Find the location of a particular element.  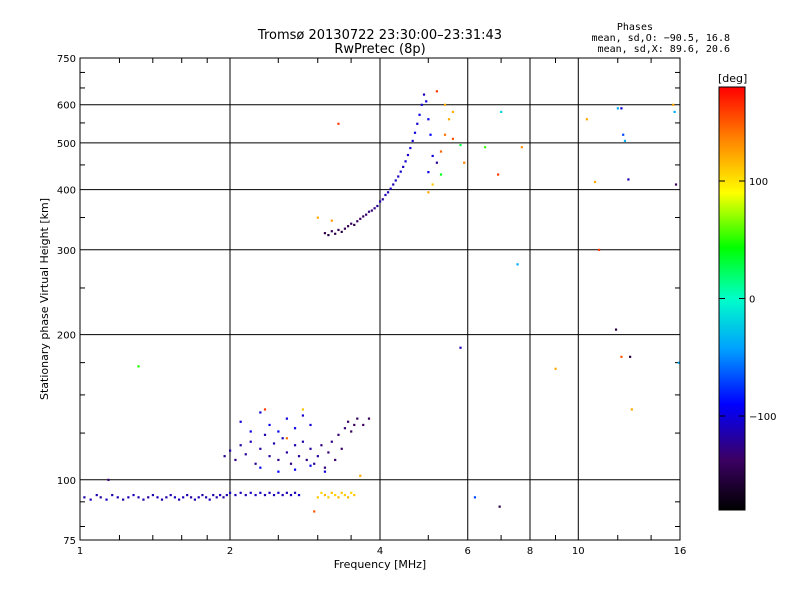

y-tick-label: 400 is located at coordinates (66, 191).